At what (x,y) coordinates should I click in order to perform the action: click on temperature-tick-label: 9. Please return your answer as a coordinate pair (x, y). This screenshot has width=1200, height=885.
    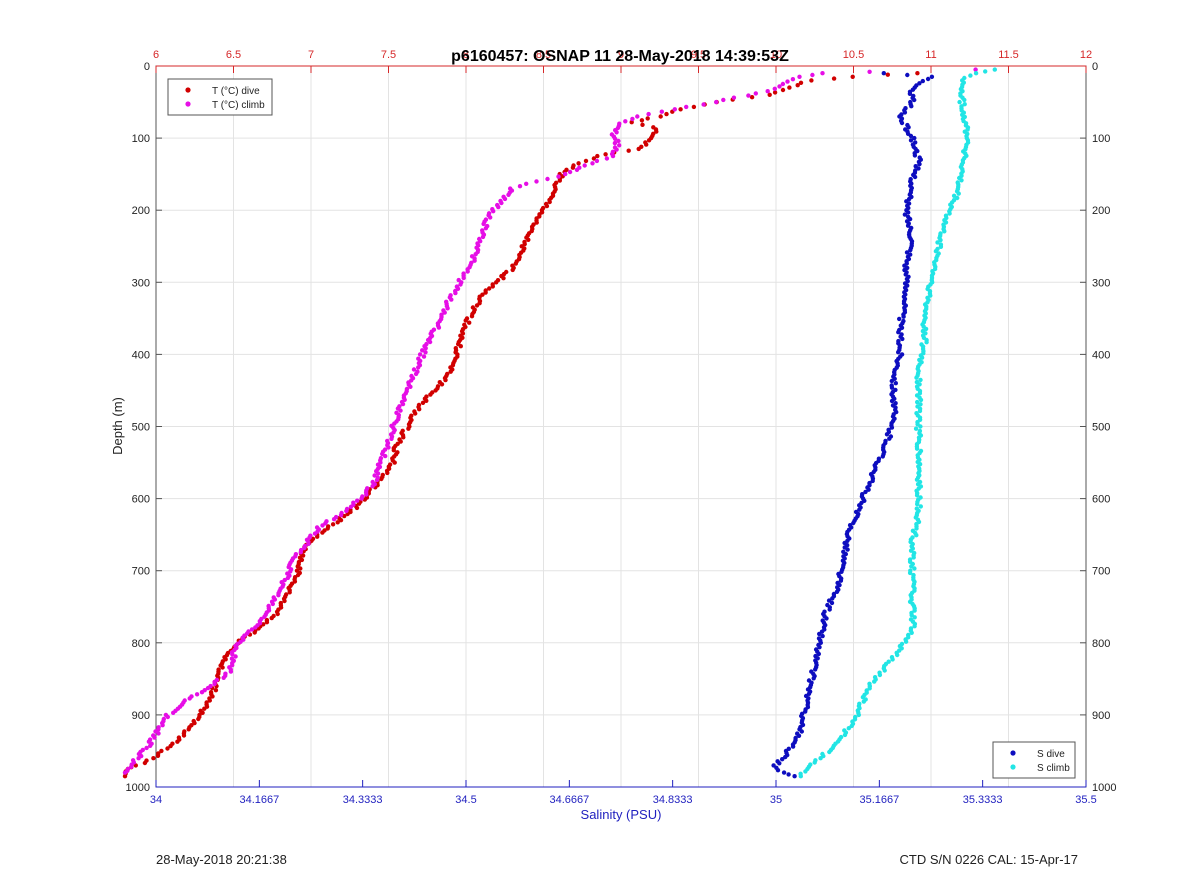
    Looking at the image, I should click on (621, 55).